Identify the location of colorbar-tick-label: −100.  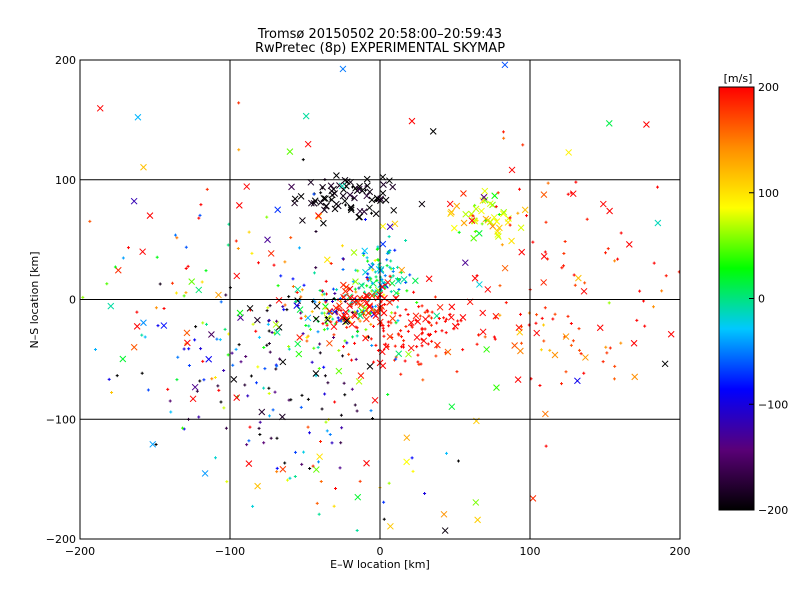
(773, 404).